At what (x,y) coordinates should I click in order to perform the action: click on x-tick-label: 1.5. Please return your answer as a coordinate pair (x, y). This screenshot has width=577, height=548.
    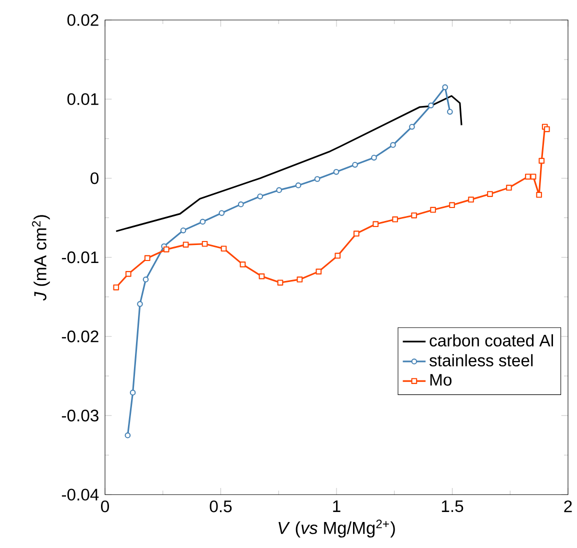
    Looking at the image, I should click on (453, 506).